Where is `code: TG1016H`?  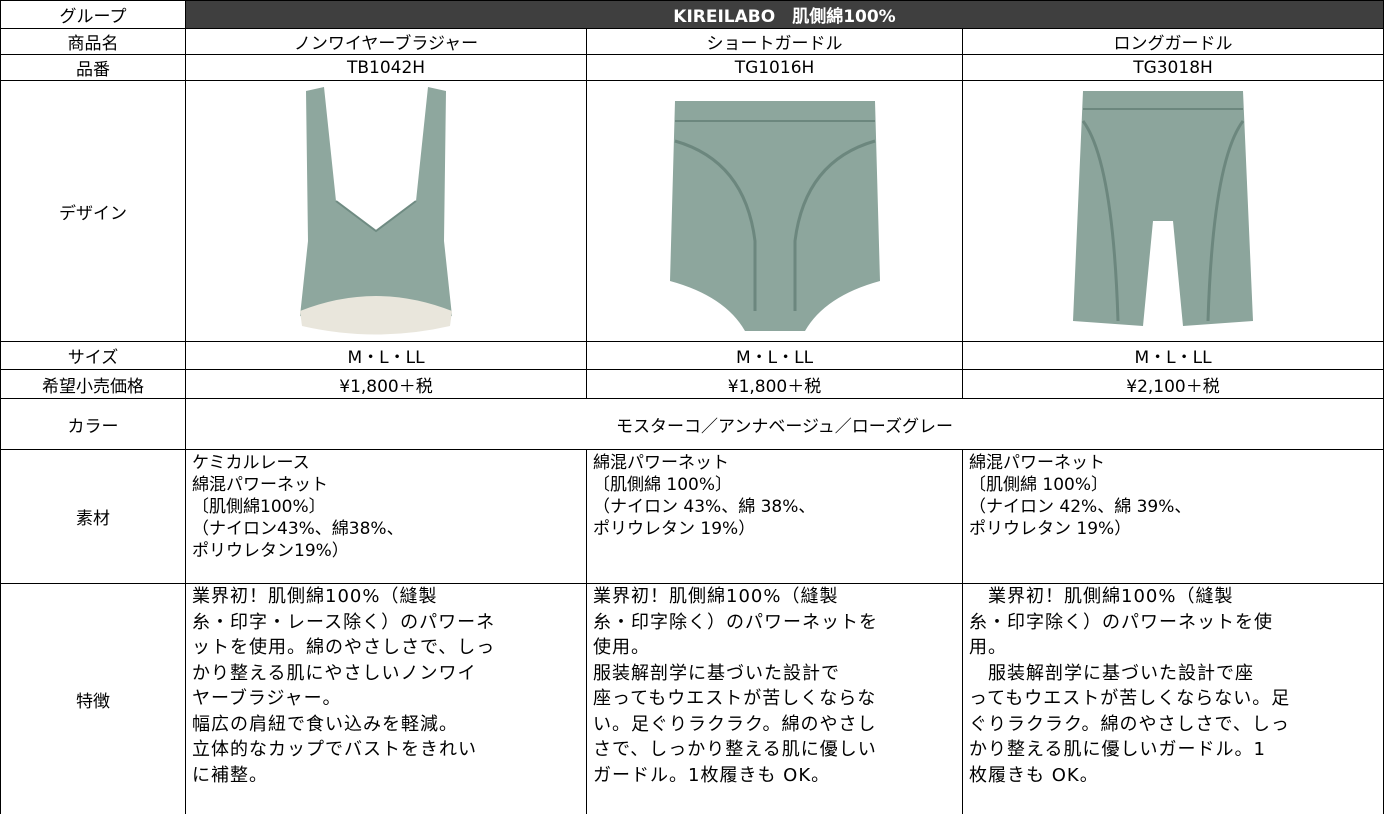
code: TG1016H is located at coordinates (774, 67).